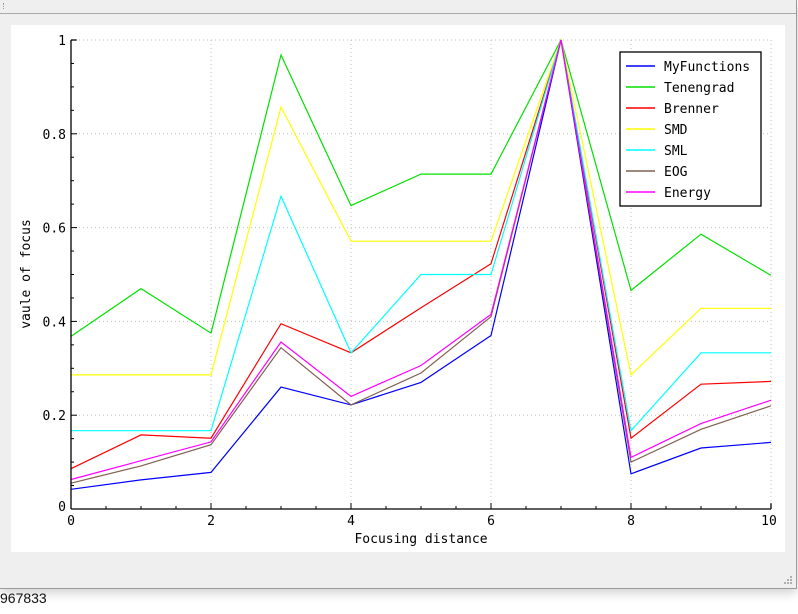 The image size is (798, 614). Describe the element at coordinates (631, 521) in the screenshot. I see `x-tick-label: 8` at that location.